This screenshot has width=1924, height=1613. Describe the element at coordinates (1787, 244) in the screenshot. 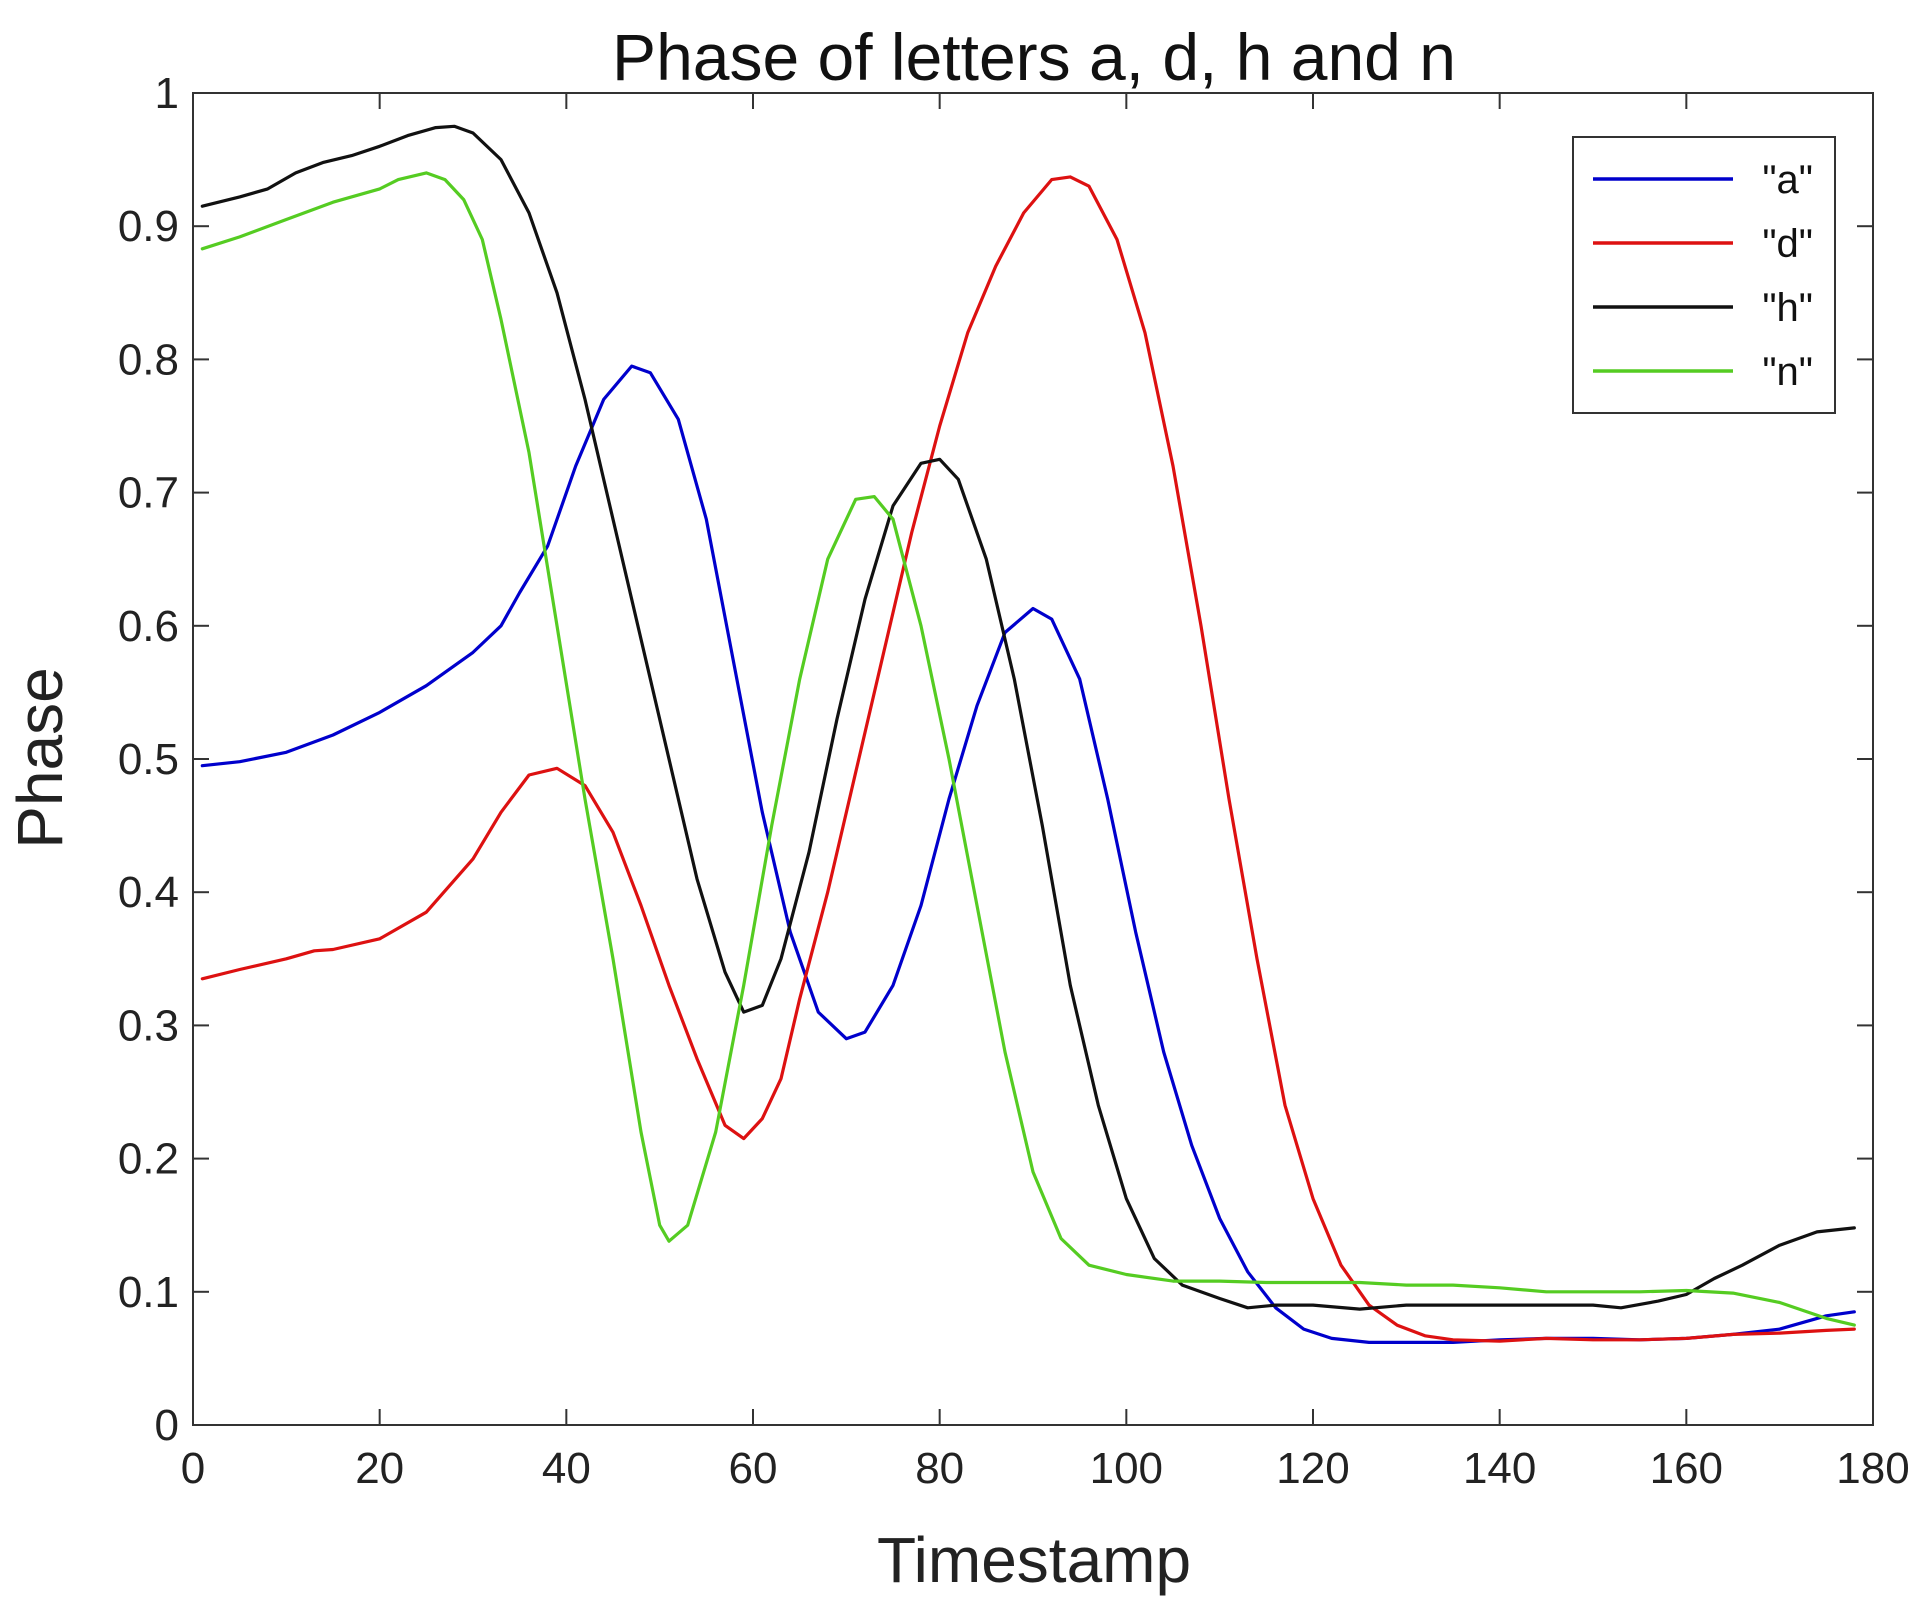

I see `legend-label-1: "d"` at that location.